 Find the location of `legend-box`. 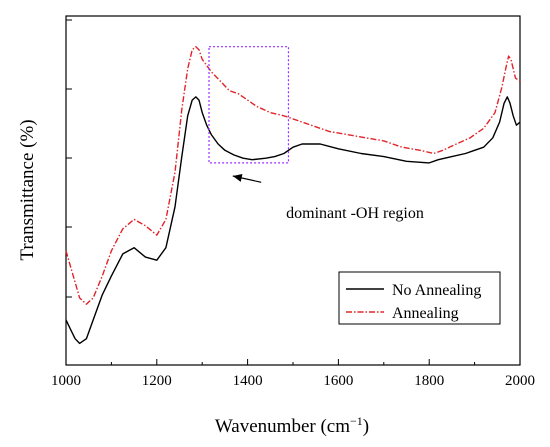

legend-box is located at coordinates (419, 298).